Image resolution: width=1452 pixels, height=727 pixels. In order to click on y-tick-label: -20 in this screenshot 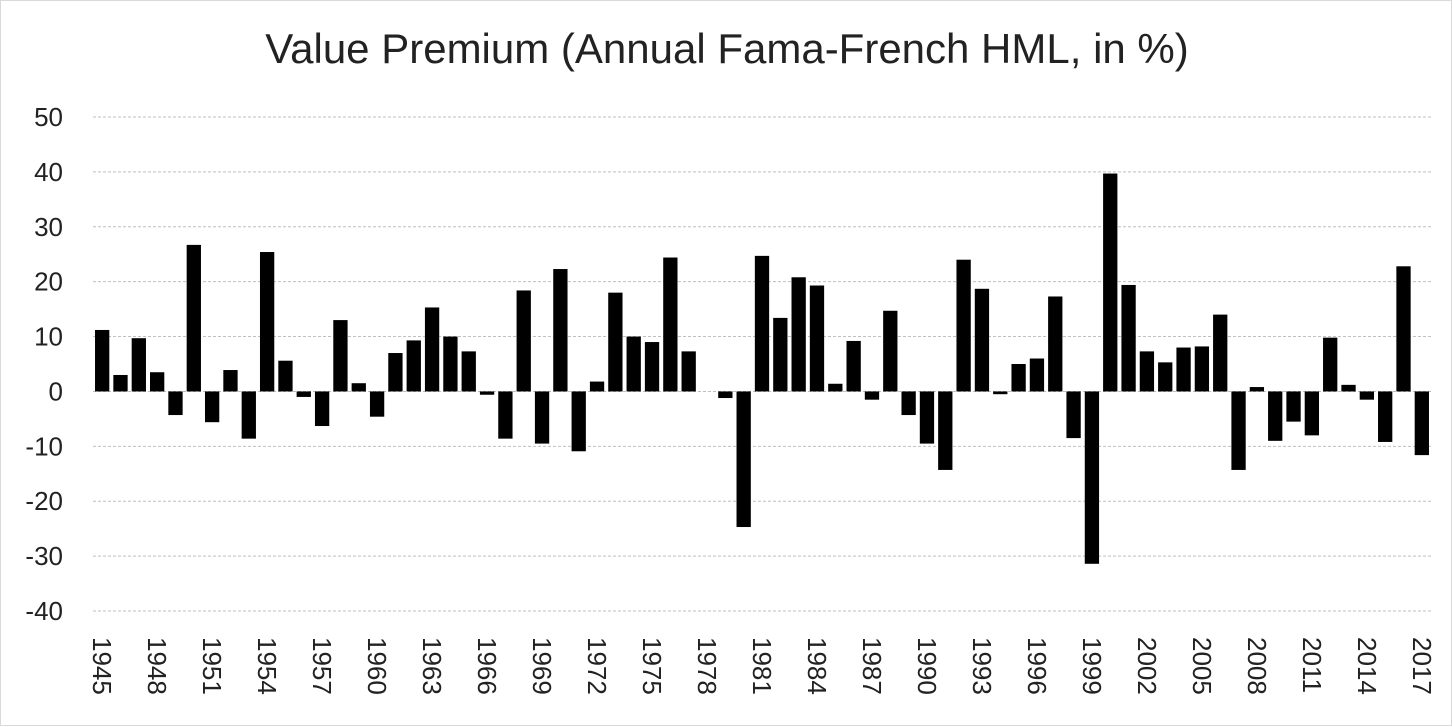, I will do `click(44, 501)`.